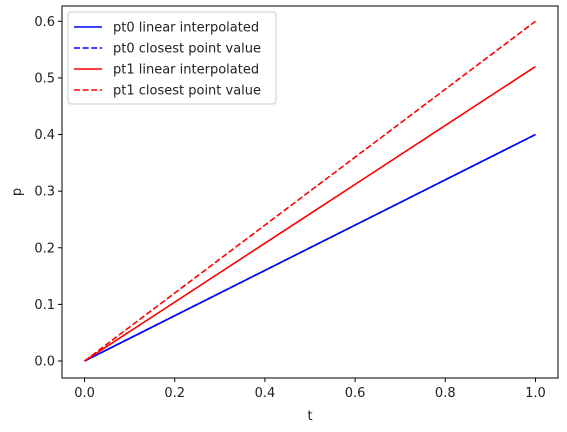 The image size is (567, 432). I want to click on x-tick-label: 0.4, so click(265, 393).